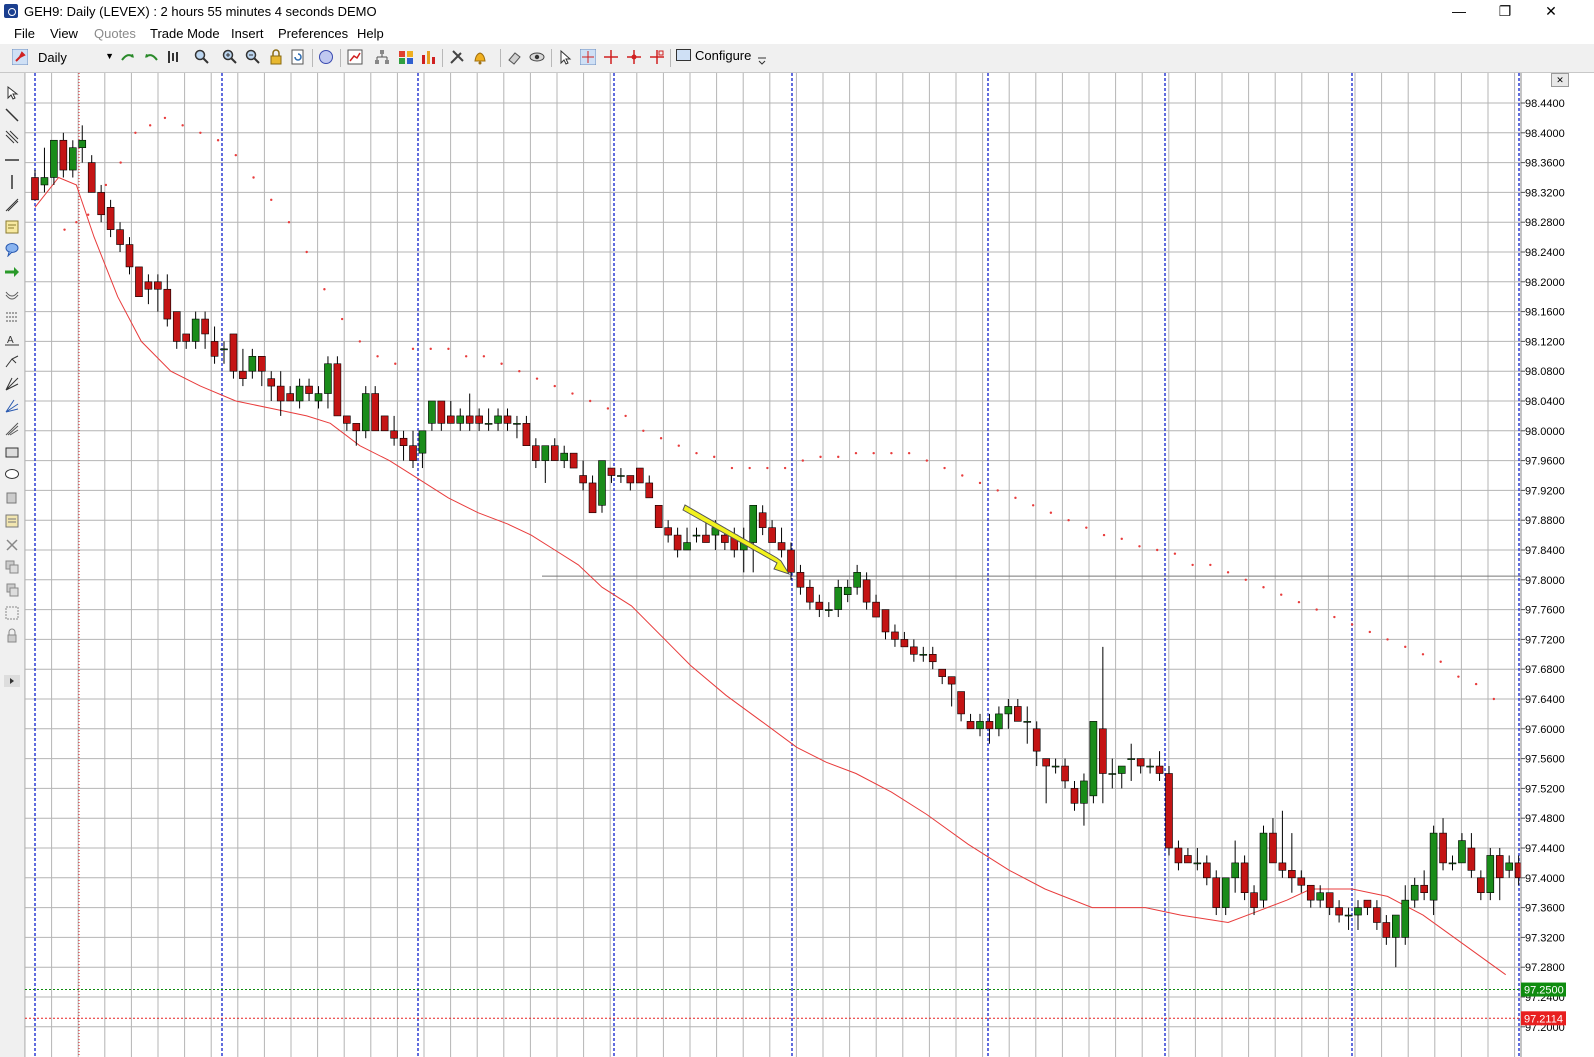 The image size is (1594, 1057). Describe the element at coordinates (247, 33) in the screenshot. I see `menu-insert: Insert` at that location.